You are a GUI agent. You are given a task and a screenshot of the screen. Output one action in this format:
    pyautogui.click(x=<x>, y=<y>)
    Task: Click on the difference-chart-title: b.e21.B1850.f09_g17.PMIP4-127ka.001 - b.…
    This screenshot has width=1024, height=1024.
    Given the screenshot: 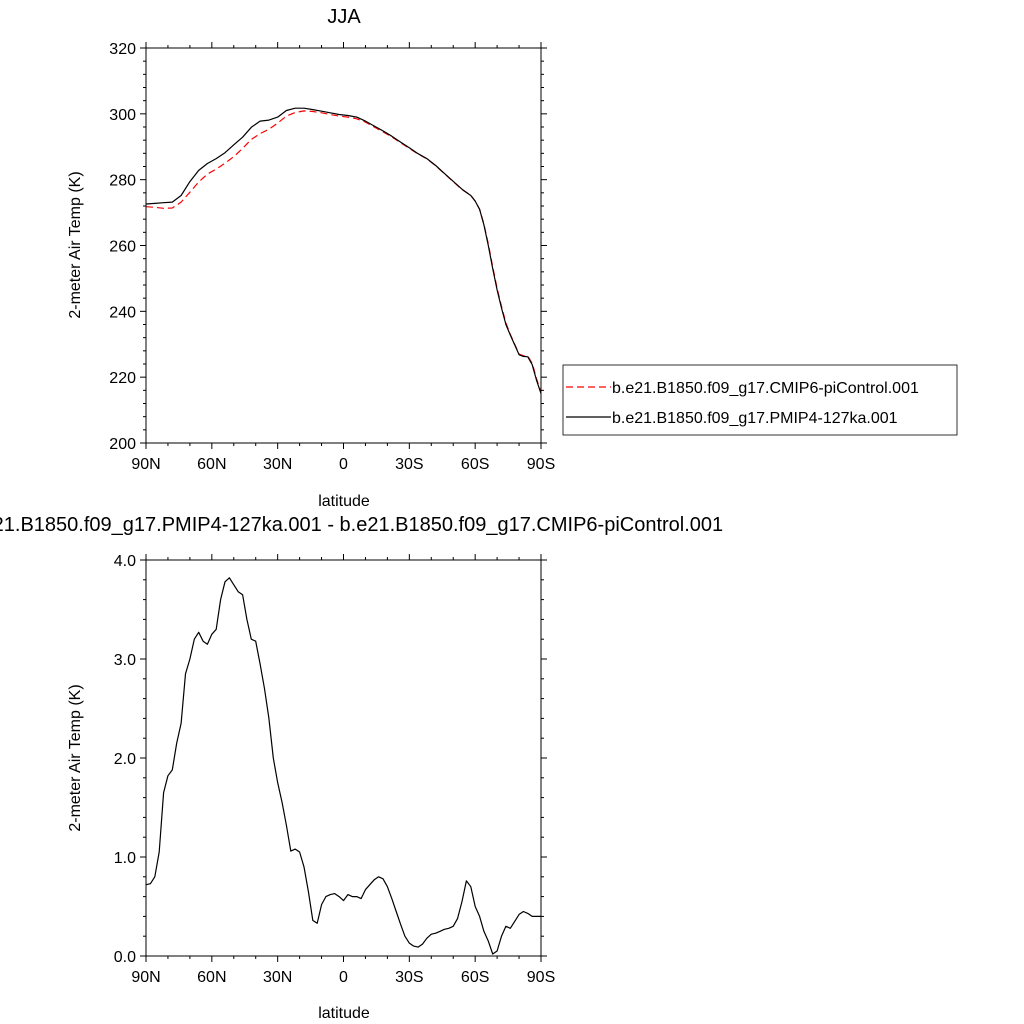 What is the action you would take?
    pyautogui.click(x=361, y=525)
    